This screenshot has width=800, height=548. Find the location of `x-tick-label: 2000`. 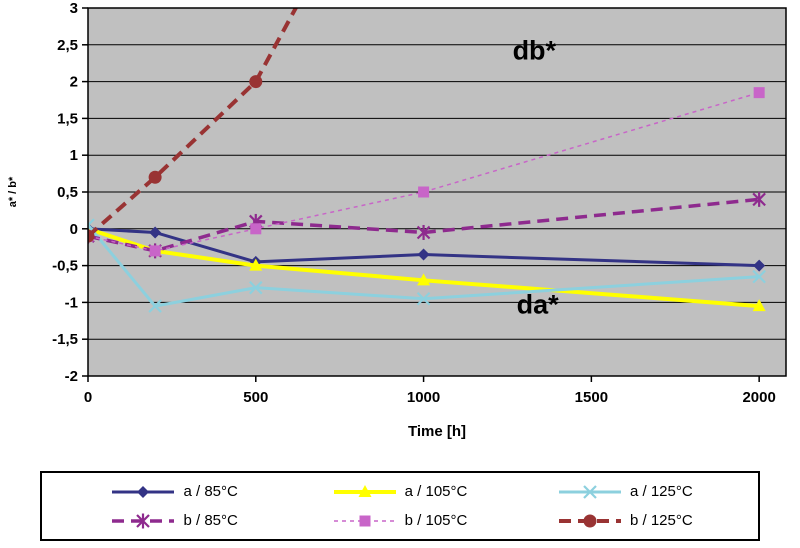

x-tick-label: 2000 is located at coordinates (758, 397).